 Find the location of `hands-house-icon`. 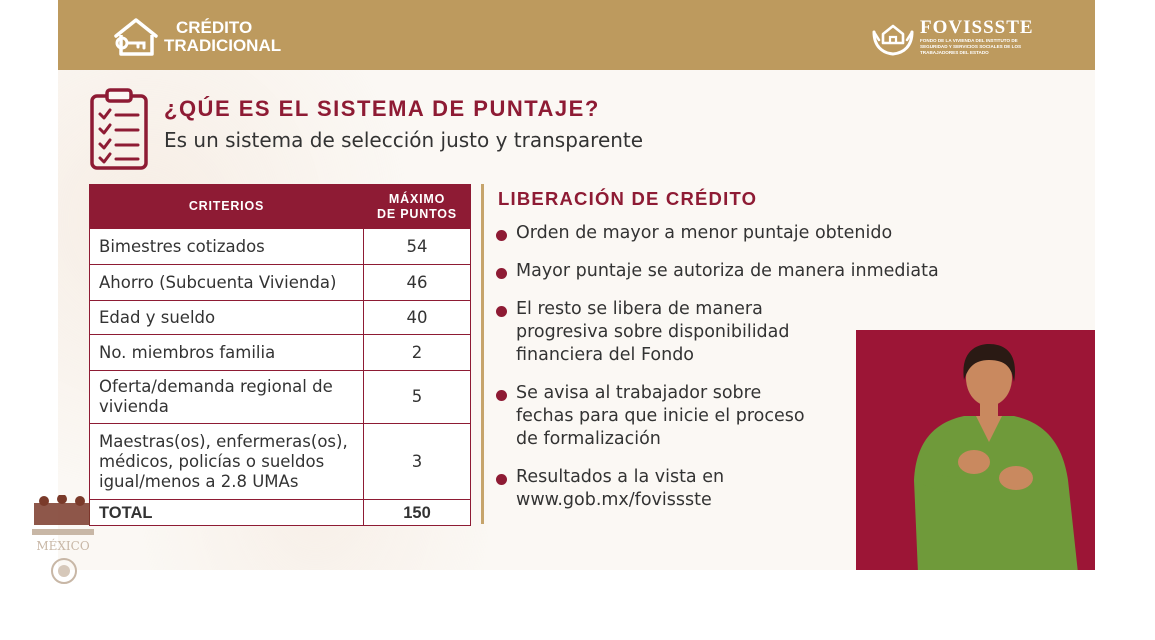

hands-house-icon is located at coordinates (893, 40).